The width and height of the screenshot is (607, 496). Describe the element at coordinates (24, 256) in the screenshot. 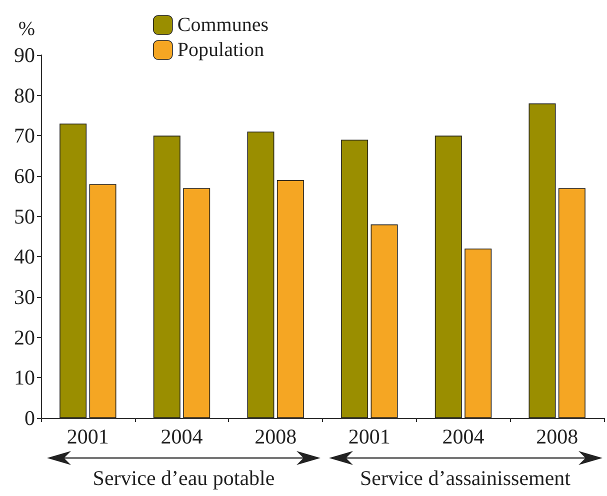

I see `y-tick-label: 40` at that location.